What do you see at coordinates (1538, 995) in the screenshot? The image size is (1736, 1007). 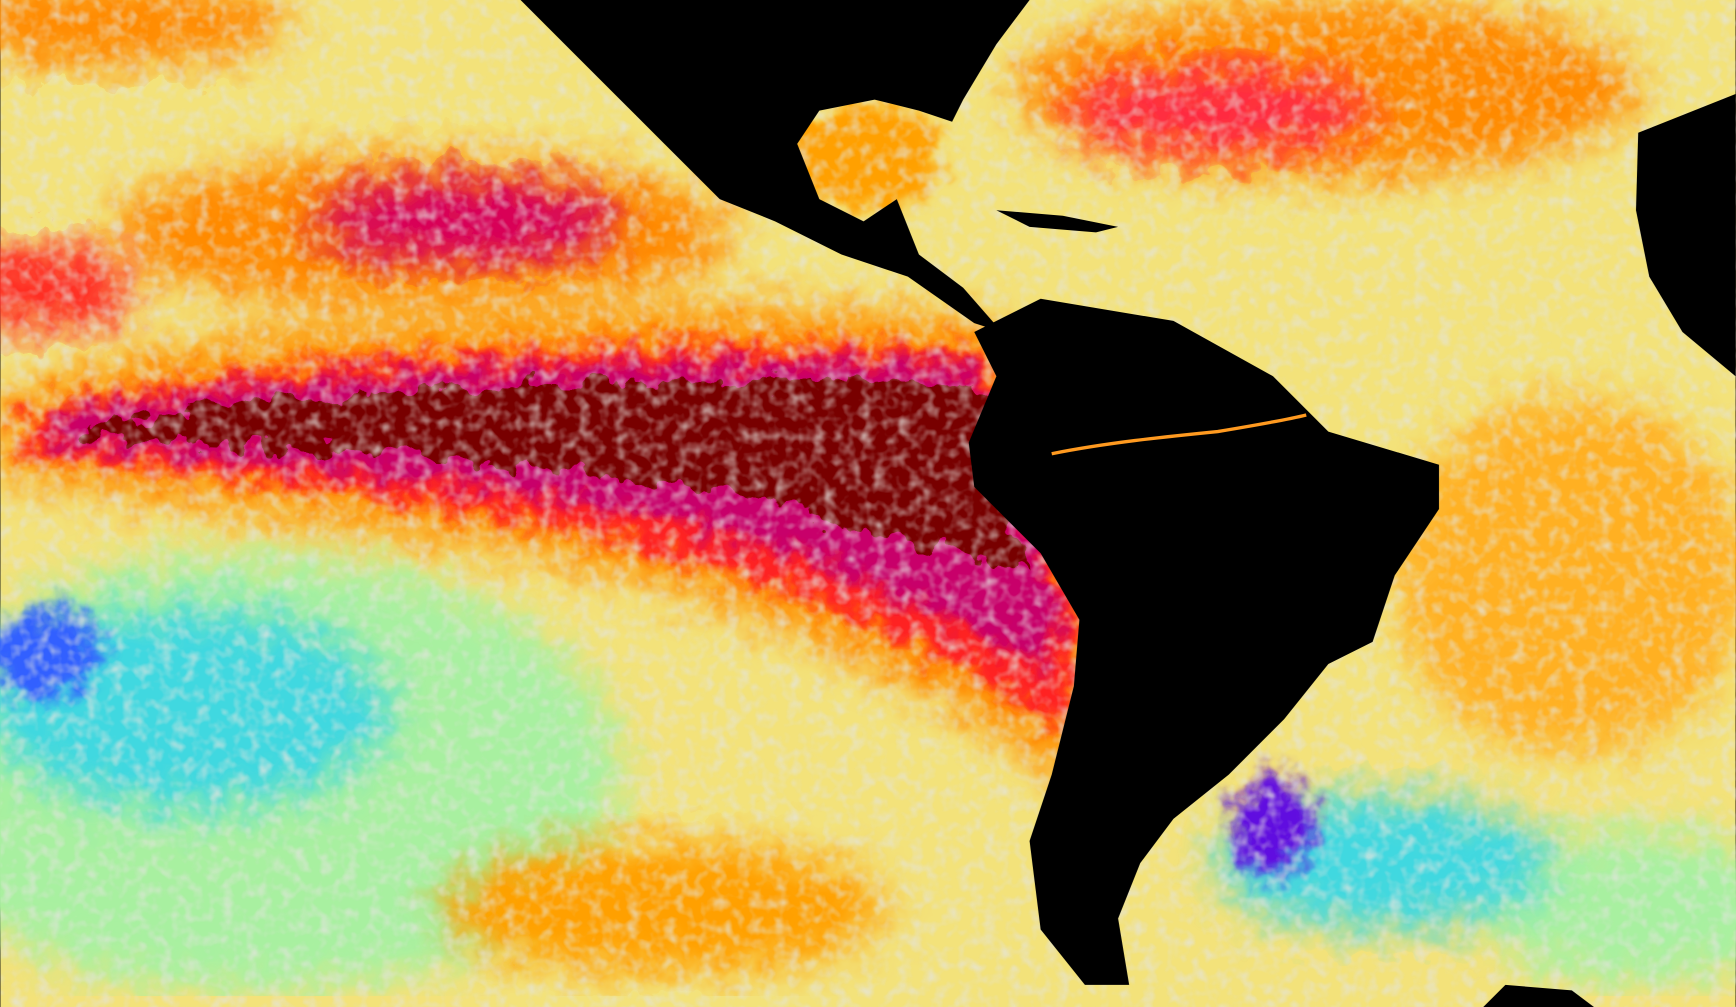 I see `antarctic-edge` at bounding box center [1538, 995].